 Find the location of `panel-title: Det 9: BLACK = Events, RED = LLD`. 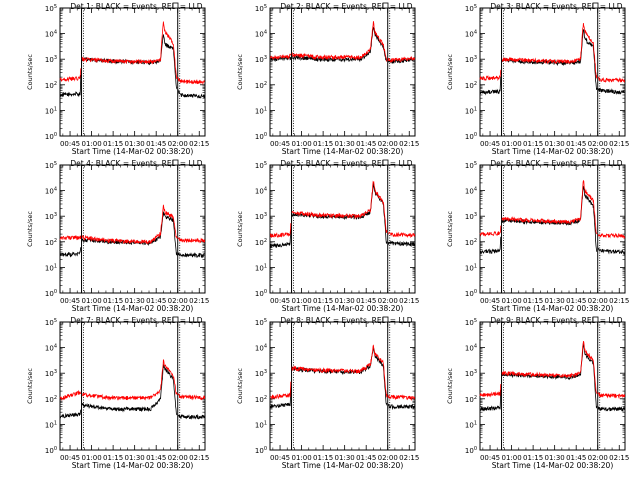

panel-title: Det 9: BLACK = Events, RED = LLD is located at coordinates (556, 320).